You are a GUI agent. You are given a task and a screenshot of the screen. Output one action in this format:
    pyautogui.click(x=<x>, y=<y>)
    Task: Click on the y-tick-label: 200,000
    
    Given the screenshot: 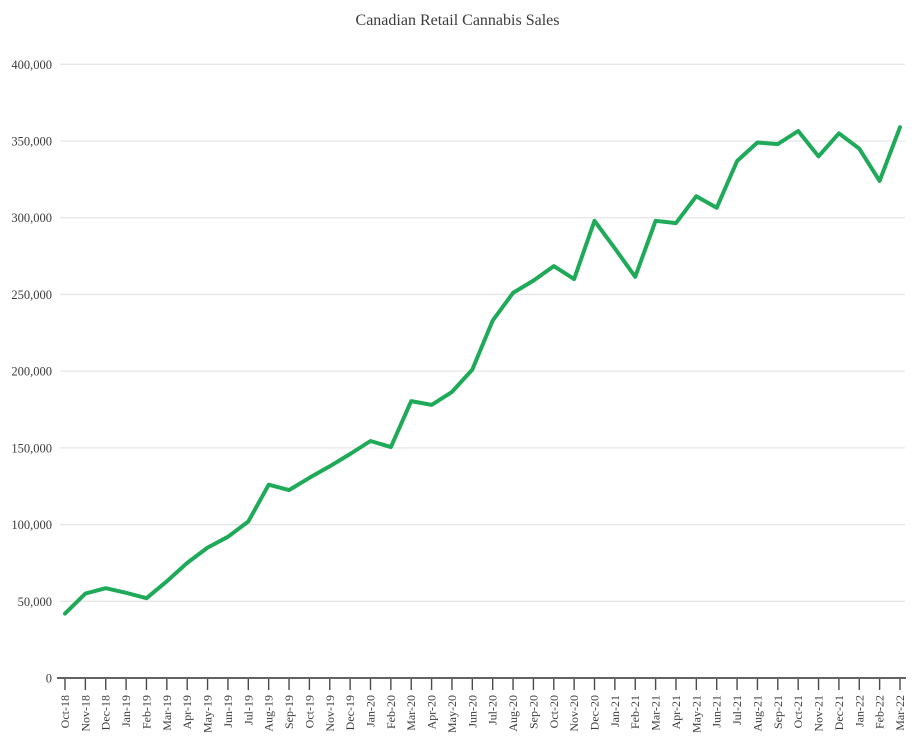 What is the action you would take?
    pyautogui.click(x=31, y=372)
    